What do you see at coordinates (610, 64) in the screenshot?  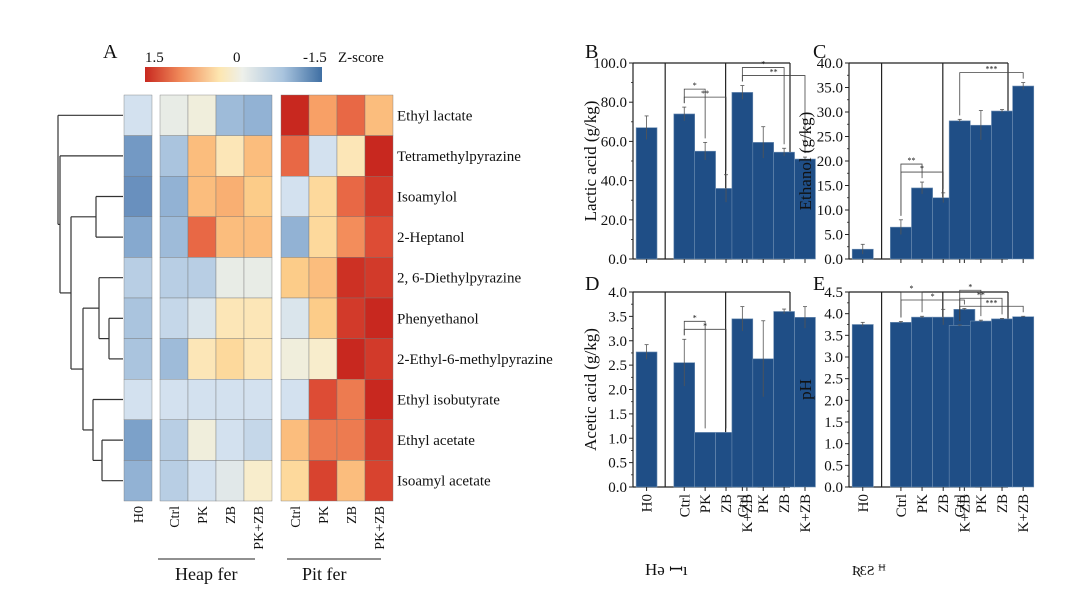 I see `y-tick-label: 100.0` at bounding box center [610, 64].